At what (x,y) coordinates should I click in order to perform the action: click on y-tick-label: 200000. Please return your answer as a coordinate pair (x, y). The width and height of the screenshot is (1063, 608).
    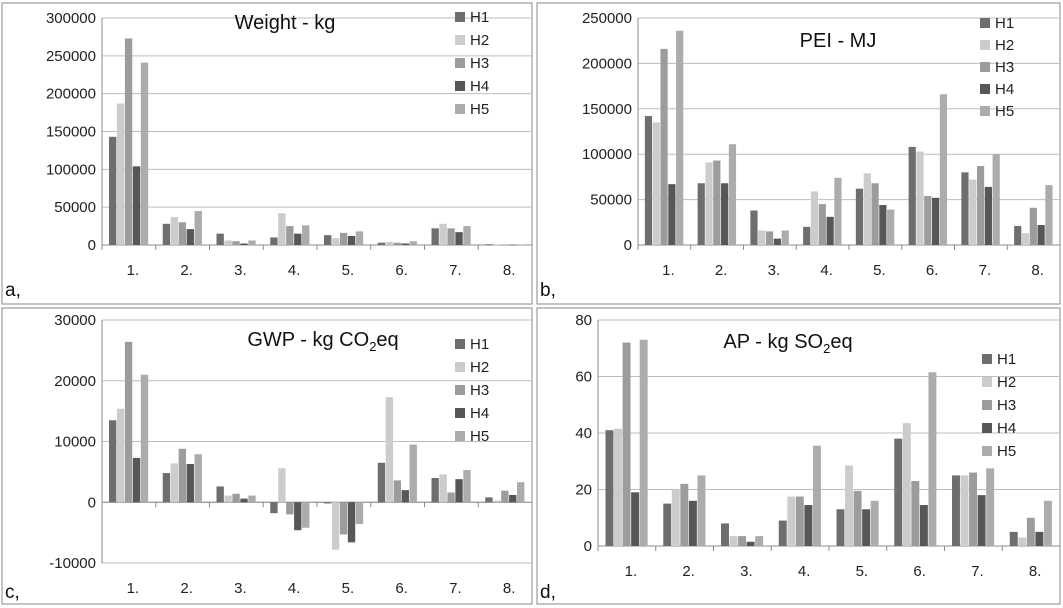
    Looking at the image, I should click on (607, 63).